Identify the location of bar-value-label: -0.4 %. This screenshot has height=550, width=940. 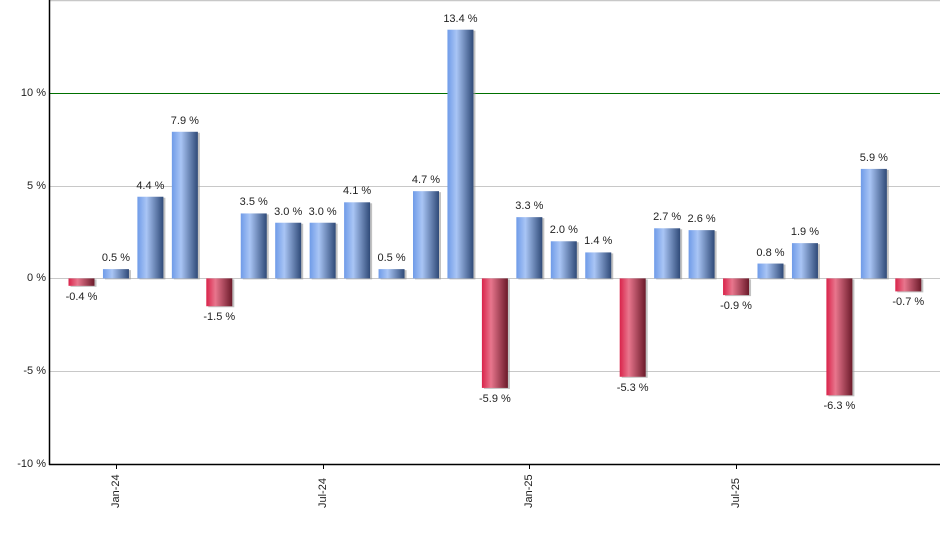
(81, 296).